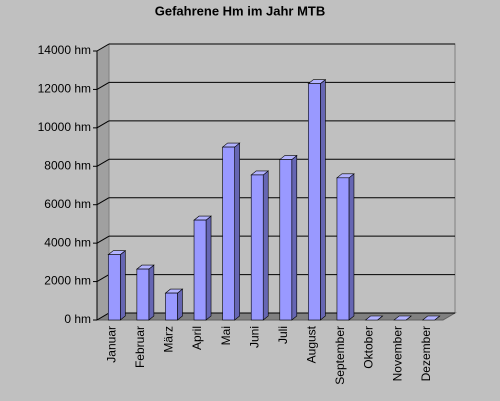 This screenshot has width=500, height=401. I want to click on x-tick-label: November, so click(397, 353).